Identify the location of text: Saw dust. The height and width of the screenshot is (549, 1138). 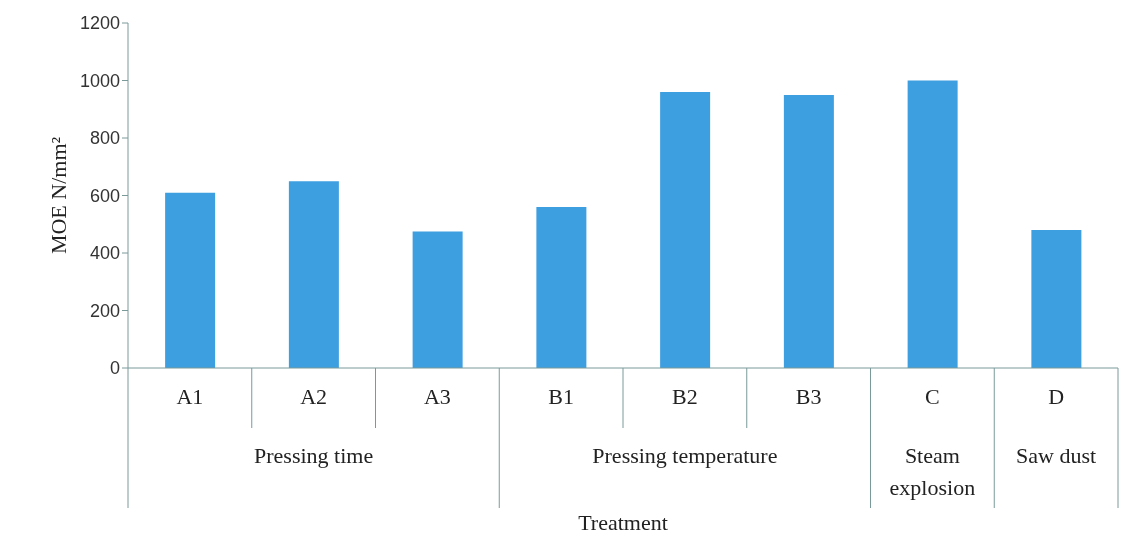
(1056, 456).